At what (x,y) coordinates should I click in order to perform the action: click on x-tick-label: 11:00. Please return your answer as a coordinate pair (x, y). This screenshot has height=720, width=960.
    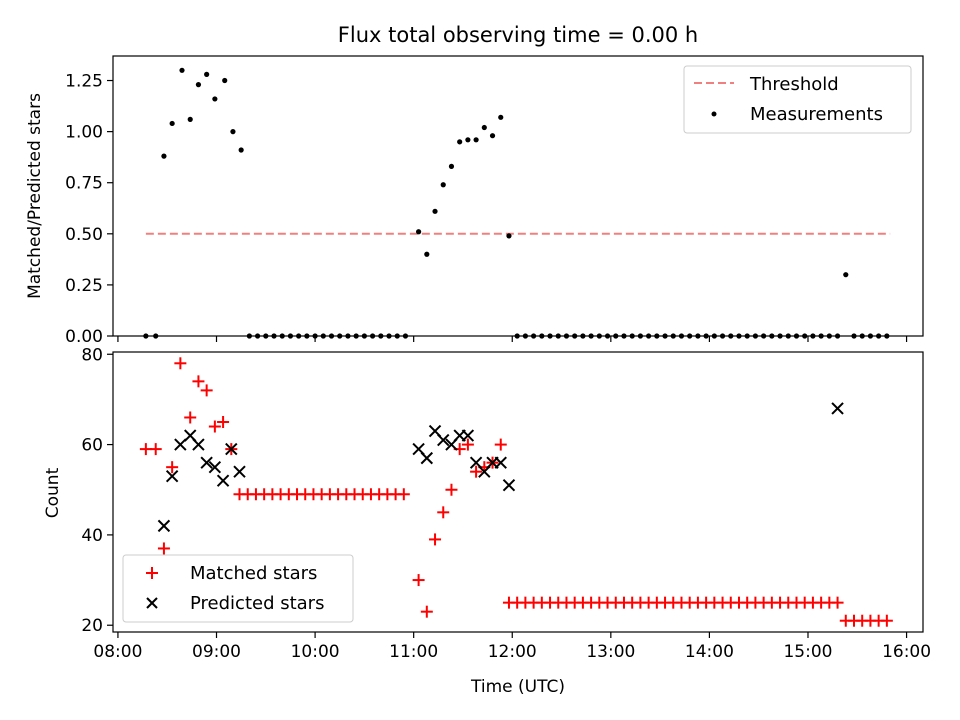
    Looking at the image, I should click on (413, 652).